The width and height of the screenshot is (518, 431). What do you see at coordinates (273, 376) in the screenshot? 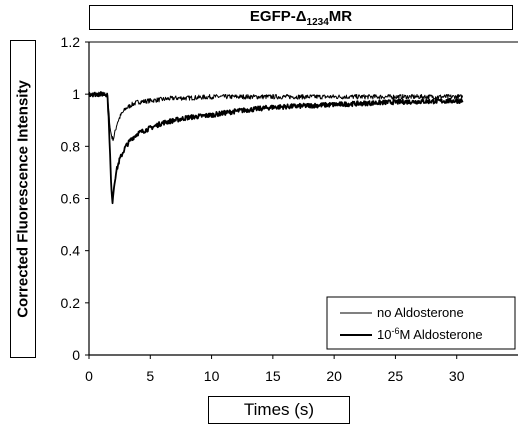
I see `x-tick-label: 15` at bounding box center [273, 376].